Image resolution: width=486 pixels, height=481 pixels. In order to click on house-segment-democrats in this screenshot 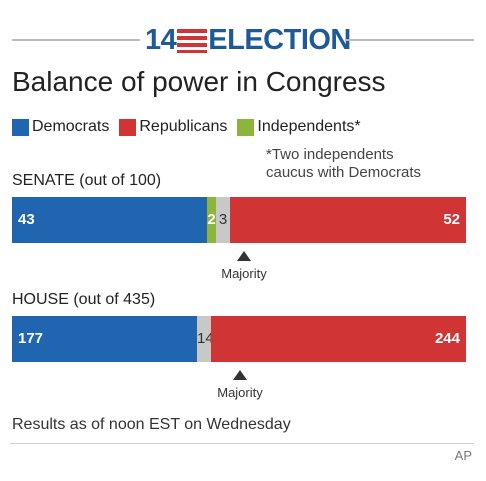, I will do `click(104, 339)`.